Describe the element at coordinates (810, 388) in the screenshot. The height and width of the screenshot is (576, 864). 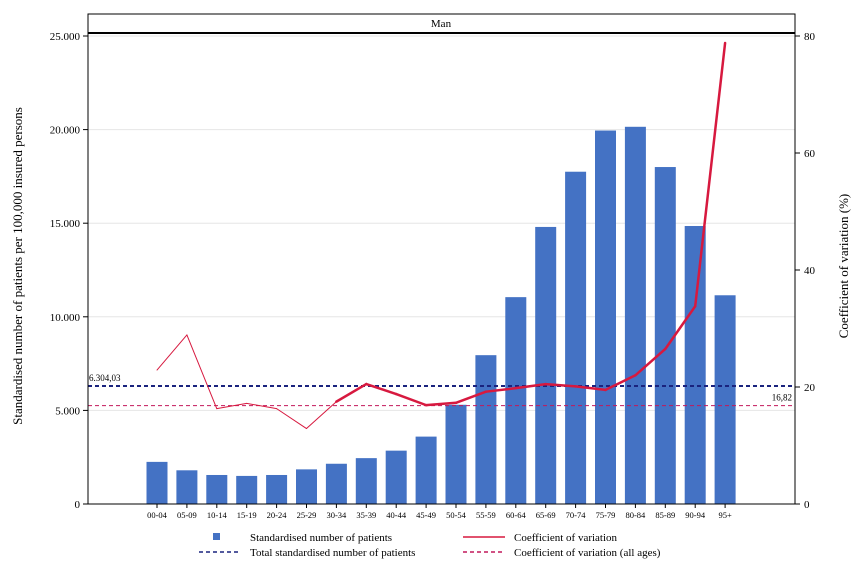
I see `y-right-tick-label: 20` at that location.